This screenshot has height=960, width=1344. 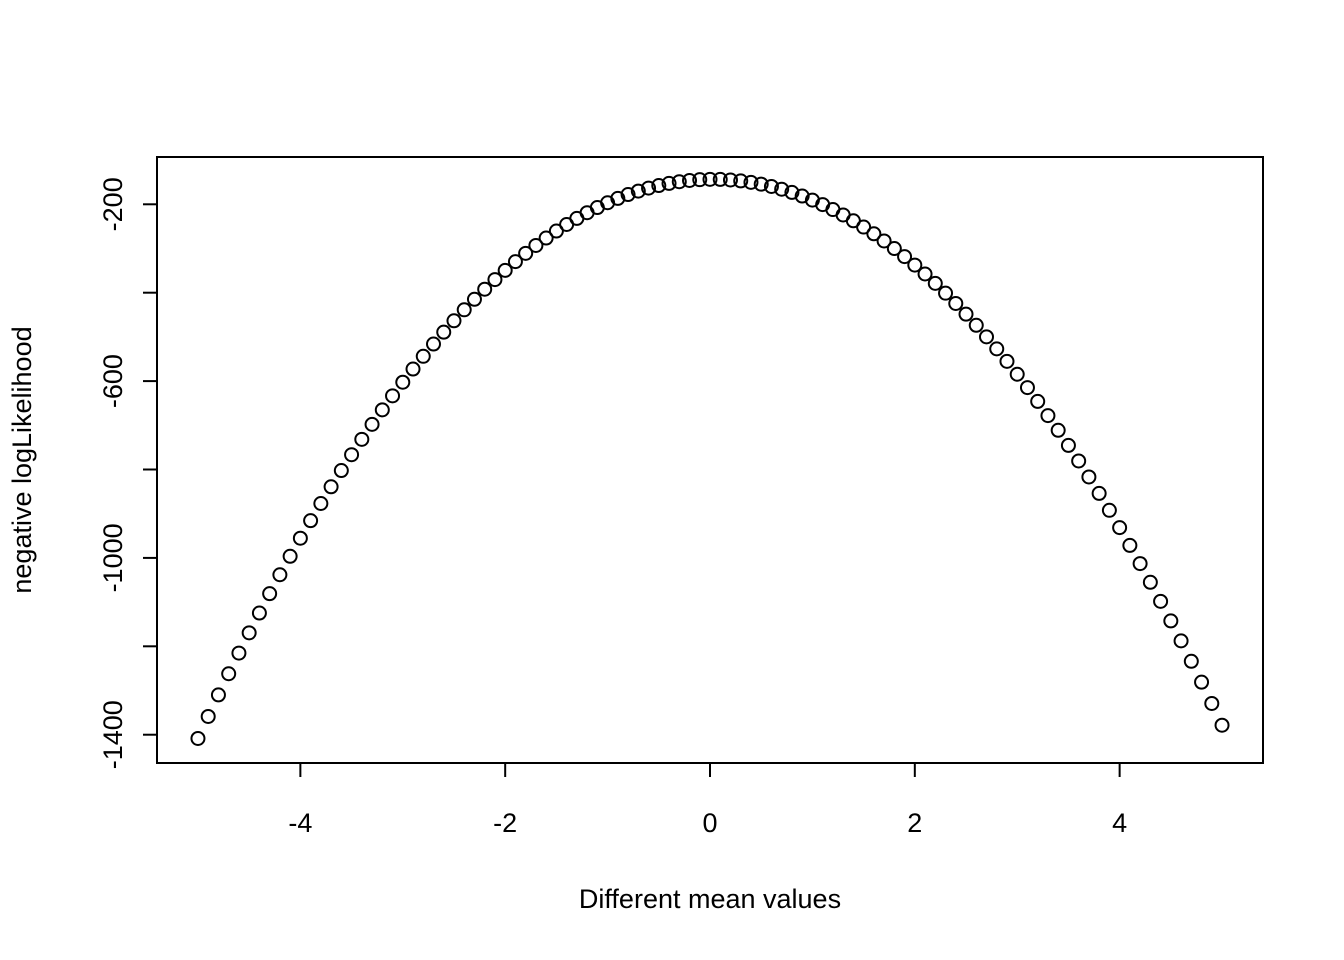 I want to click on y-tick-label: -200, so click(x=113, y=204).